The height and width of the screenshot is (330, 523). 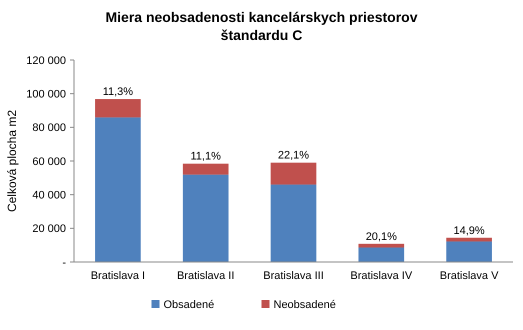 What do you see at coordinates (46, 60) in the screenshot?
I see `y-tick-label: 120 000` at bounding box center [46, 60].